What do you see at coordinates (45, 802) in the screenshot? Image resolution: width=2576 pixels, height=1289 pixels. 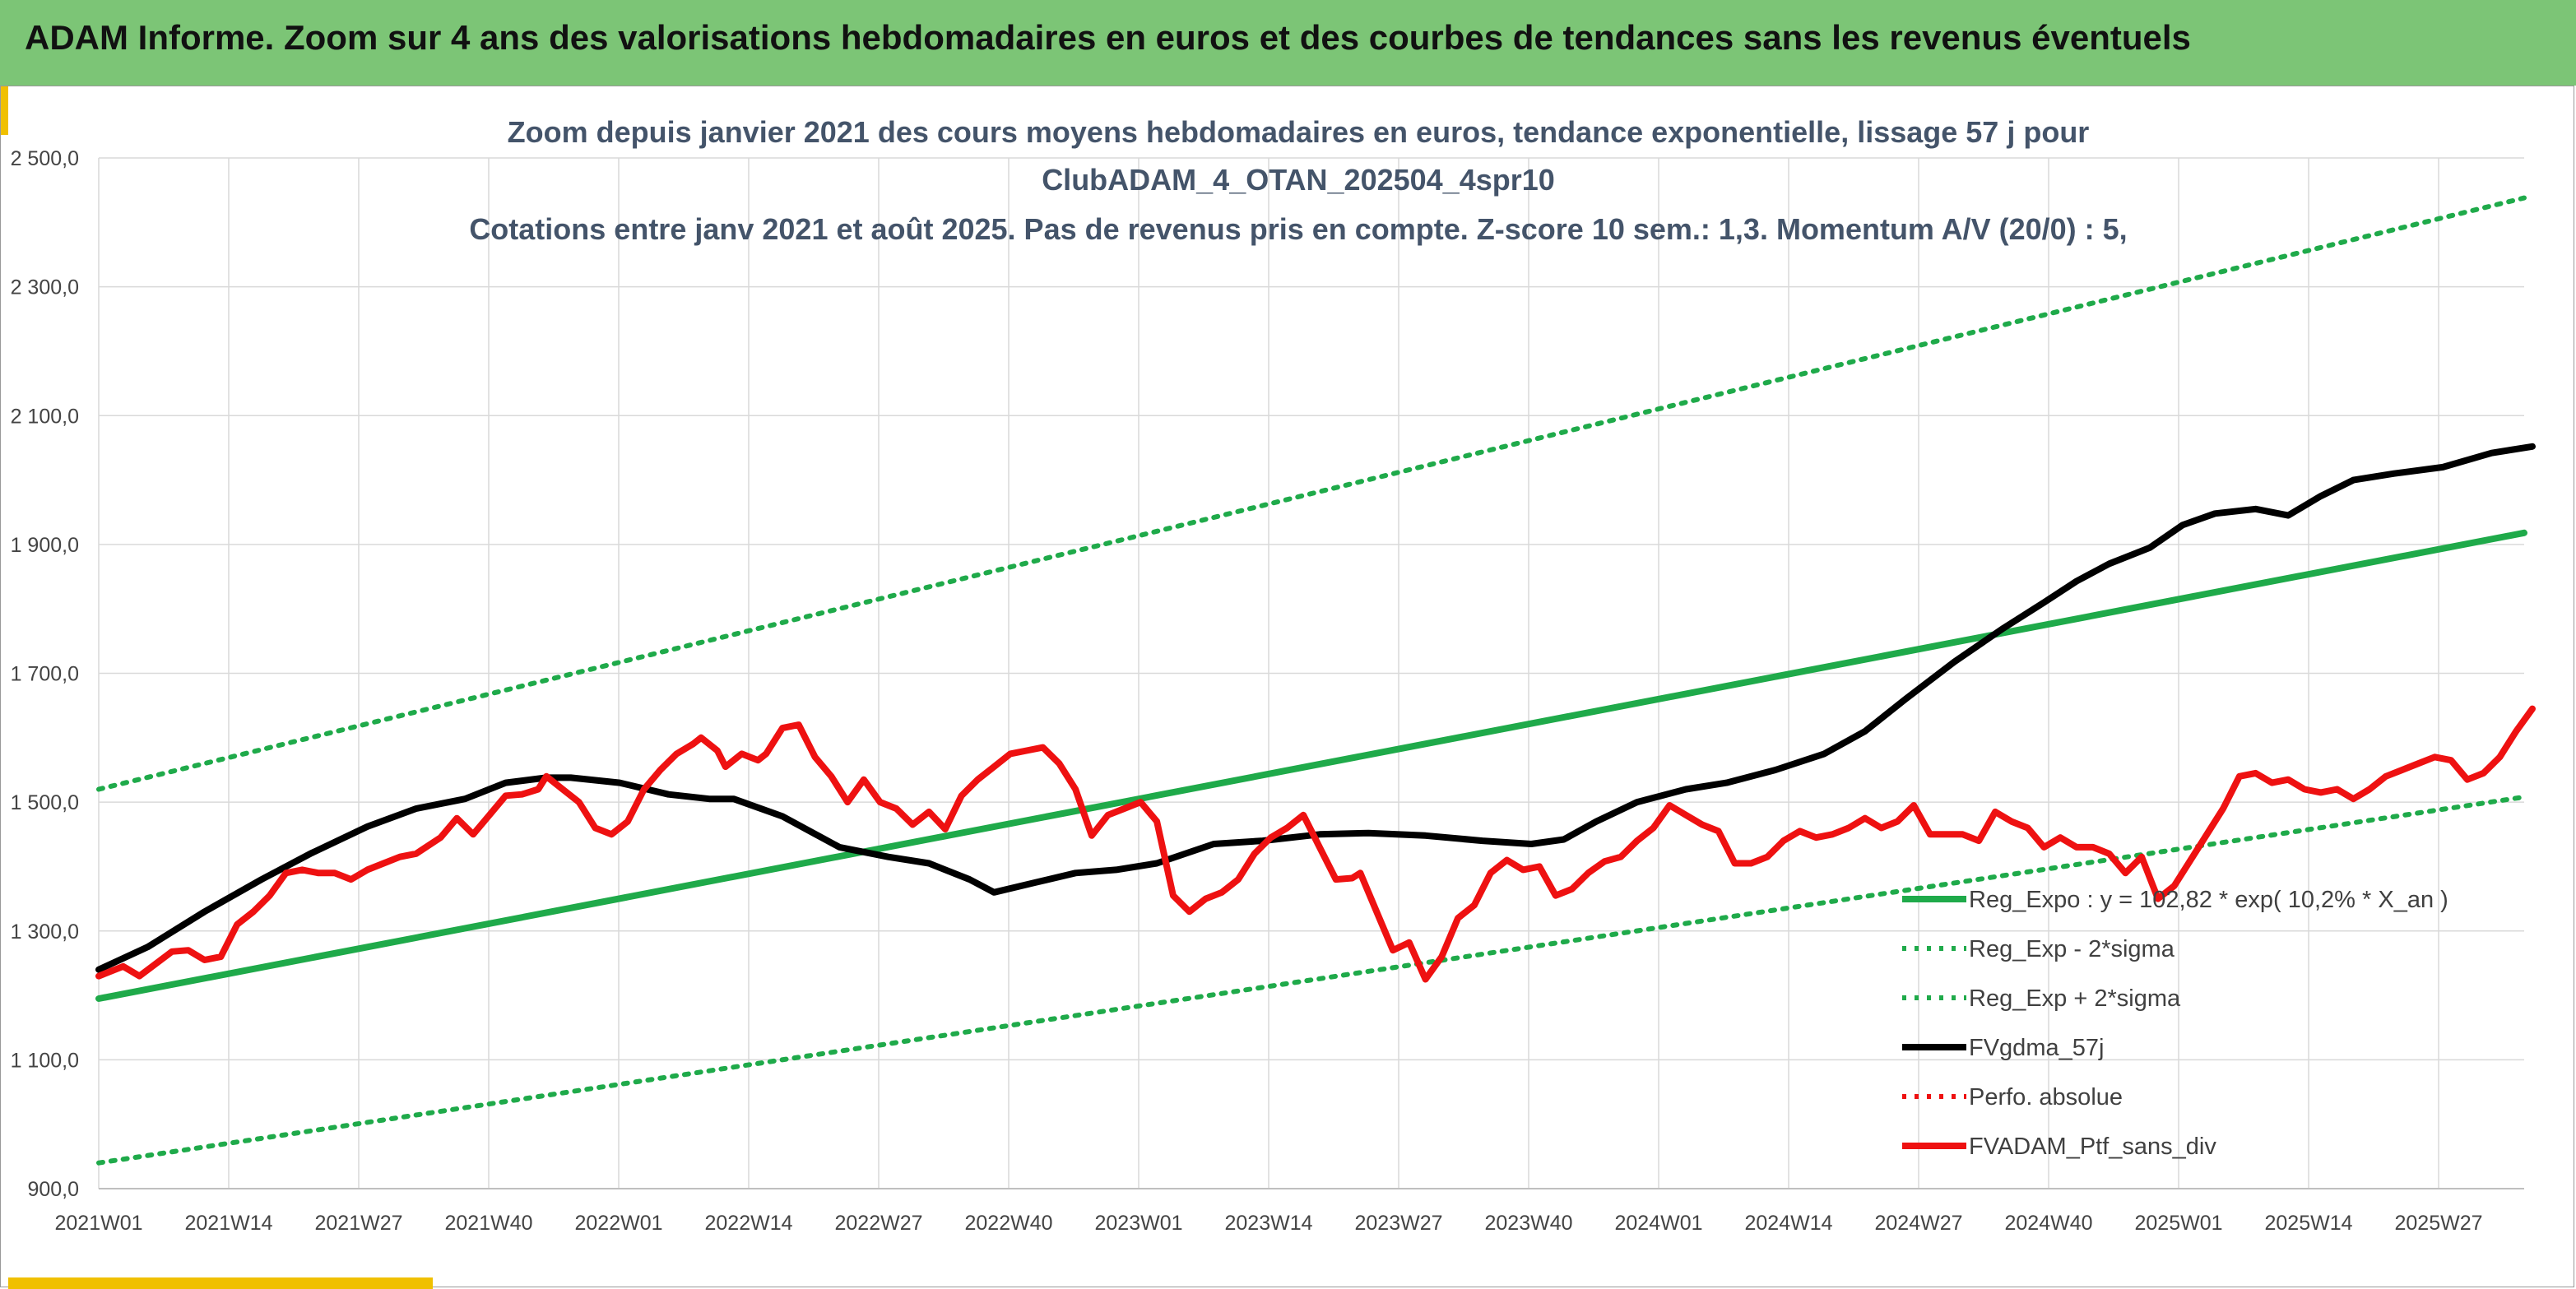 I see `y-tick-label: 1 500,0` at bounding box center [45, 802].